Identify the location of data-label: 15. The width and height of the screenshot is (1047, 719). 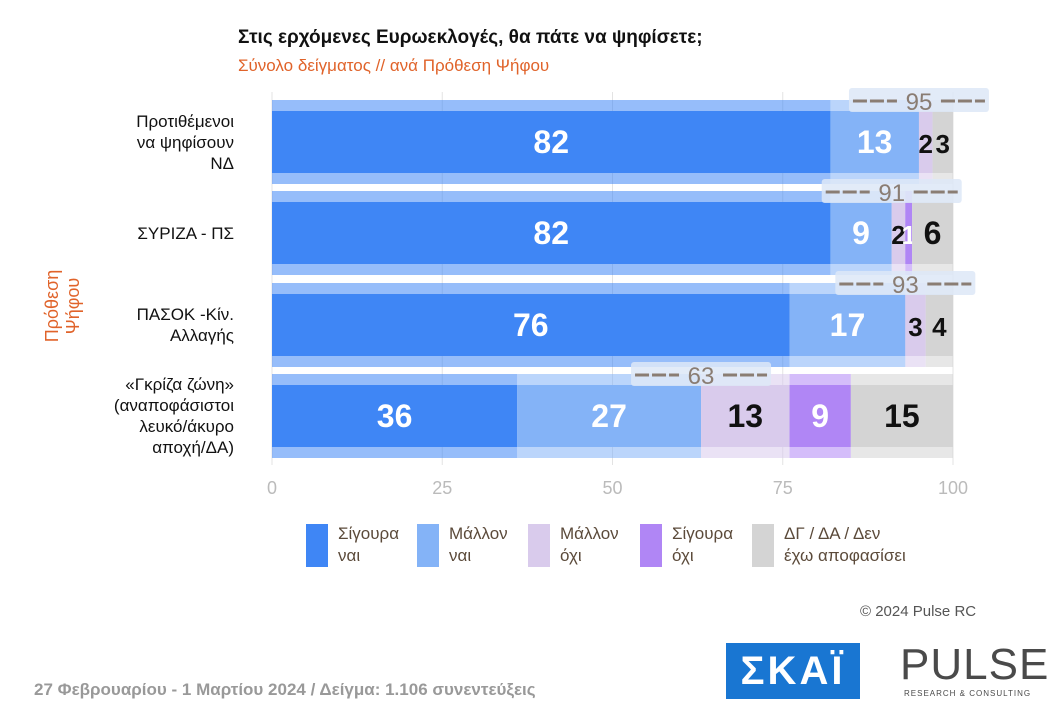
(902, 416).